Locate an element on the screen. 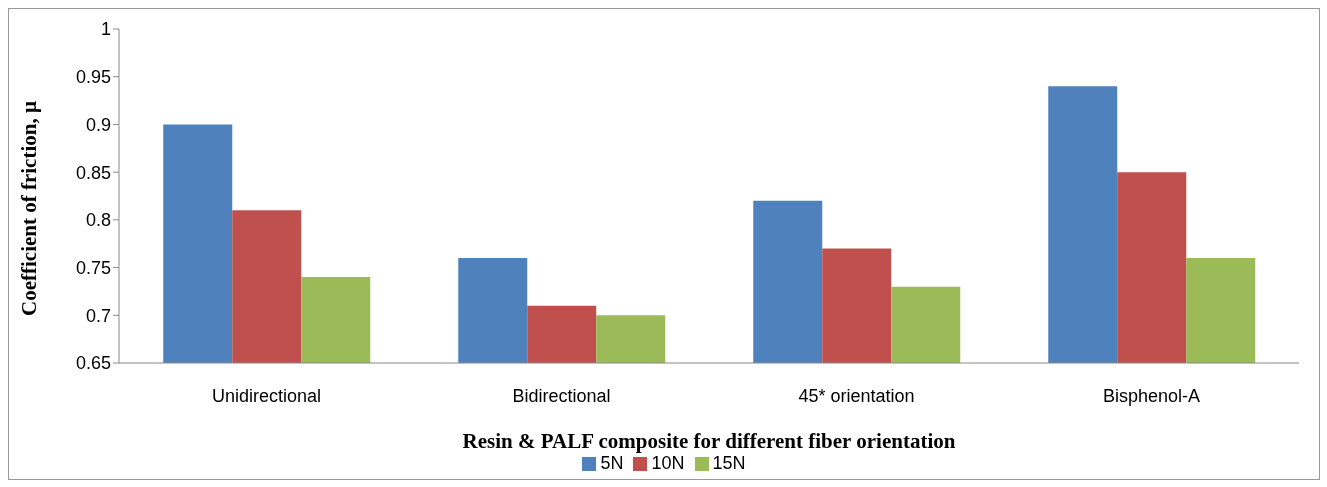  y-tick-label: 0.8 is located at coordinates (98, 220).